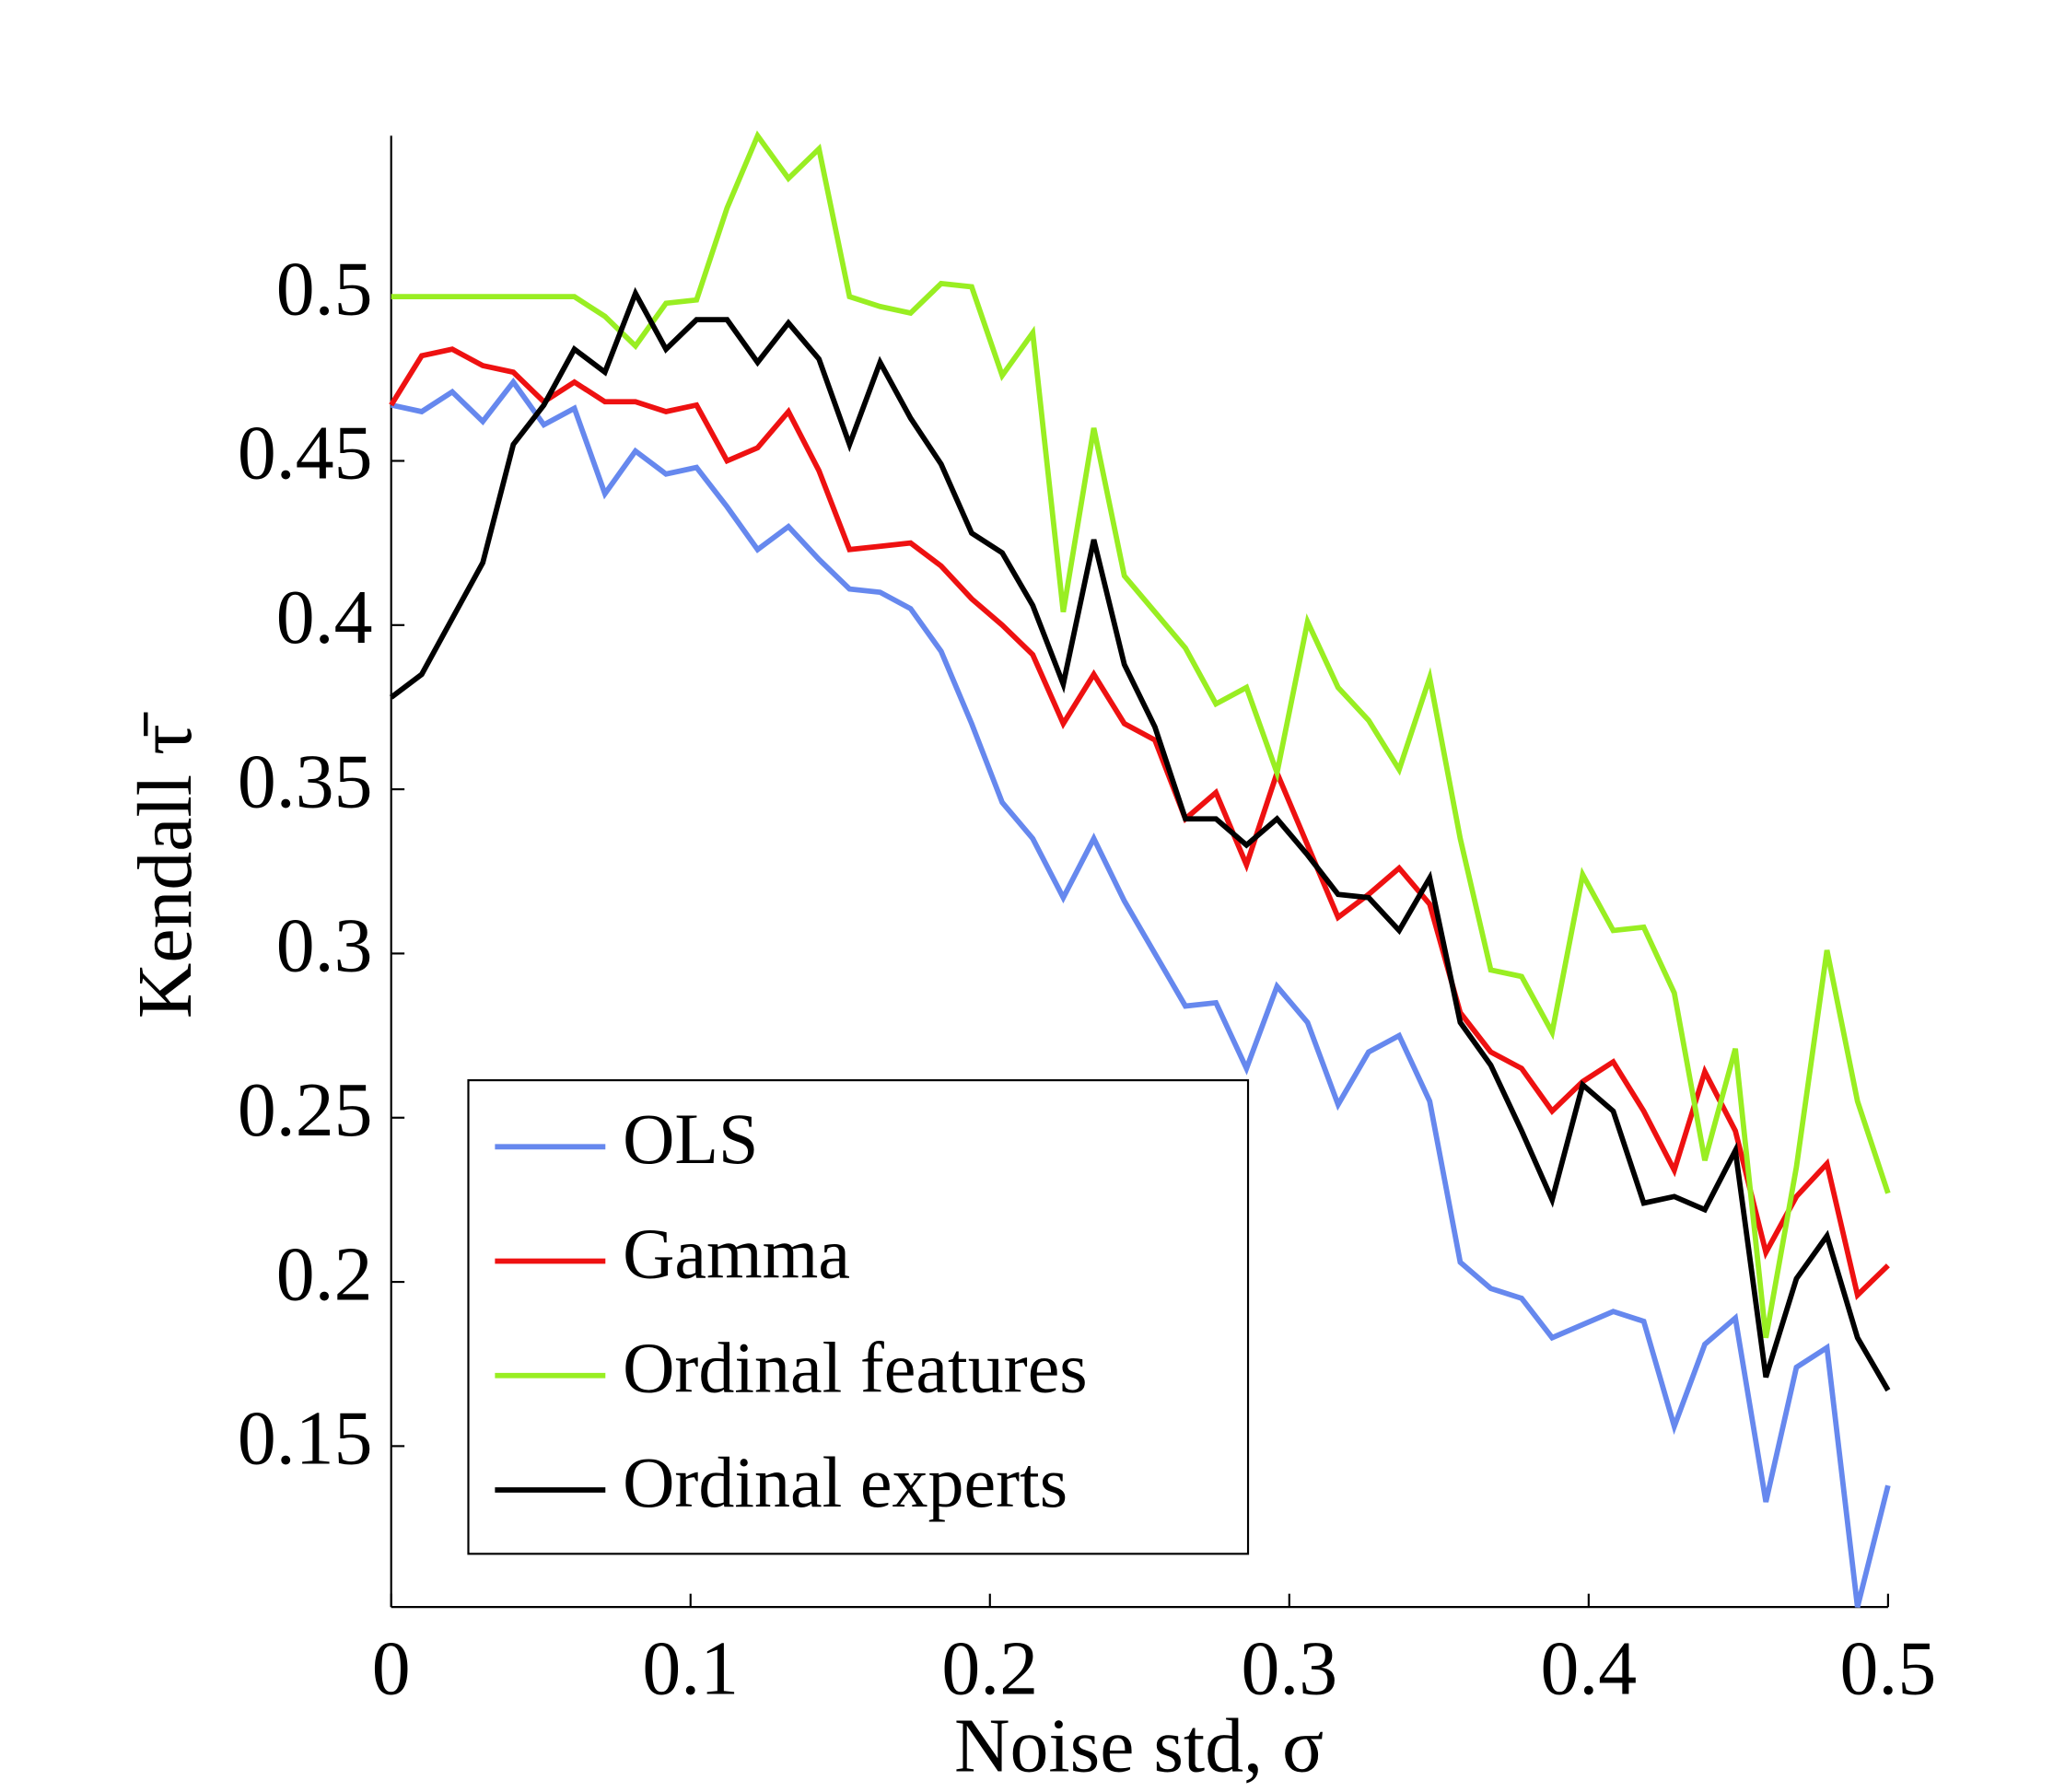 The height and width of the screenshot is (1792, 2065). What do you see at coordinates (324, 1274) in the screenshot?
I see `y-tick-label: 0.2` at bounding box center [324, 1274].